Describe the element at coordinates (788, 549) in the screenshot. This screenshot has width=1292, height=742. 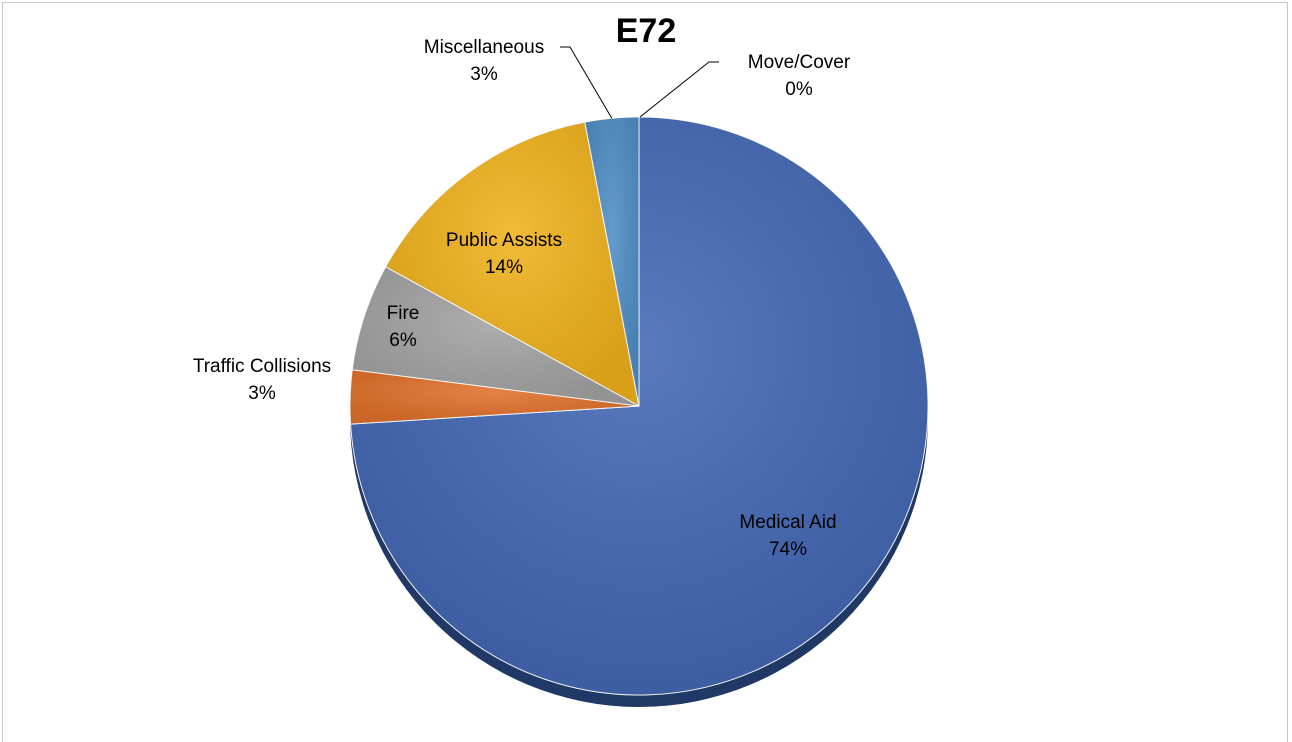
I see `label-medical-aid-percent: 74%` at that location.